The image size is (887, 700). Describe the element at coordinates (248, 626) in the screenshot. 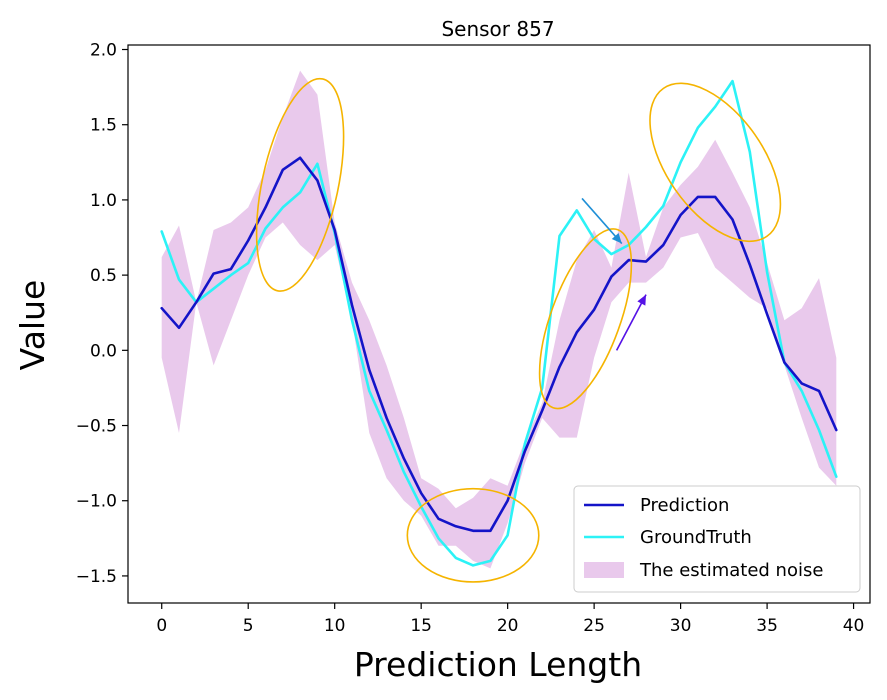

I see `x-tick-label: 5` at that location.